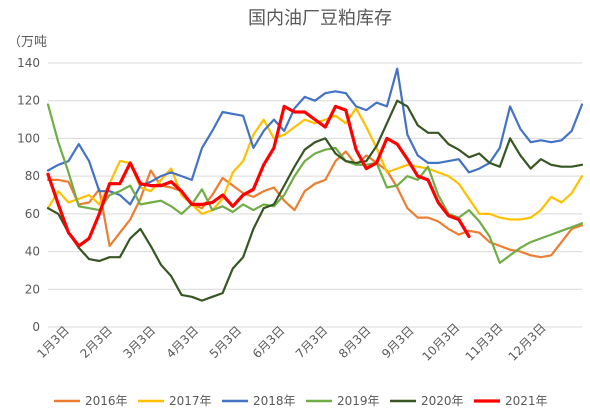 The width and height of the screenshot is (590, 416). What do you see at coordinates (36, 327) in the screenshot?
I see `y-tick-label: 0` at bounding box center [36, 327].